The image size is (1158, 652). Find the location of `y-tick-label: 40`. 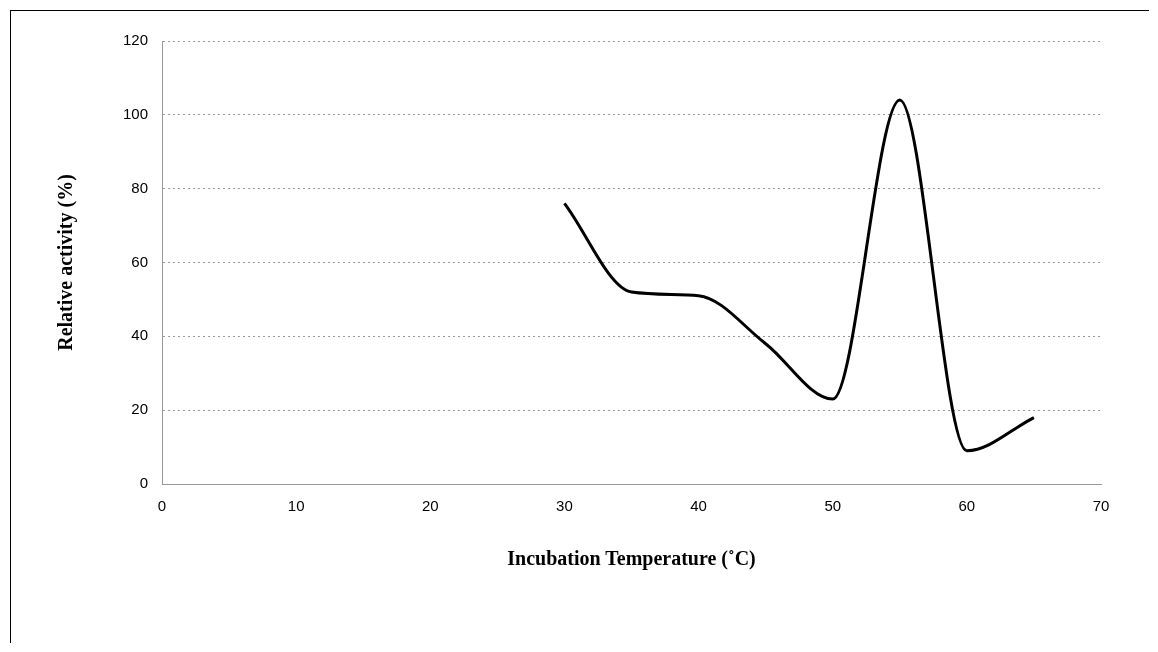

y-tick-label: 40 is located at coordinates (140, 335).